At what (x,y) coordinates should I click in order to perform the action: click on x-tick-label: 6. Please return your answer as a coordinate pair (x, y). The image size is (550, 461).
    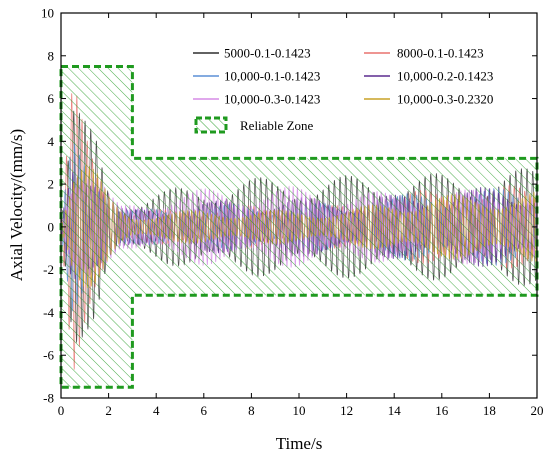
    Looking at the image, I should click on (204, 410).